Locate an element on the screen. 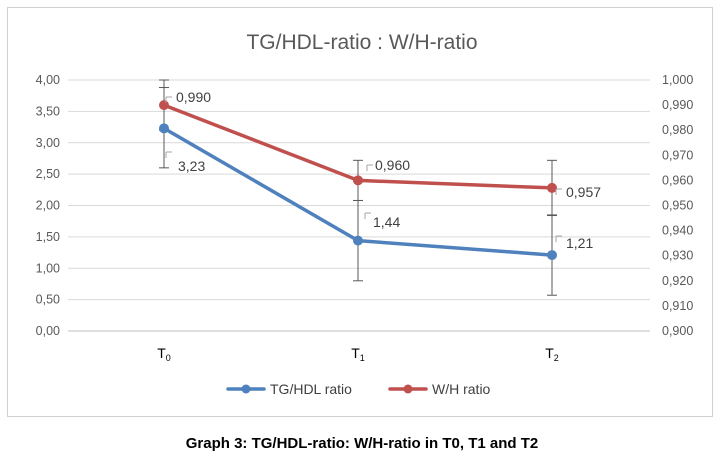 The height and width of the screenshot is (467, 724). y-right-tick-label: 0,900 is located at coordinates (677, 331).